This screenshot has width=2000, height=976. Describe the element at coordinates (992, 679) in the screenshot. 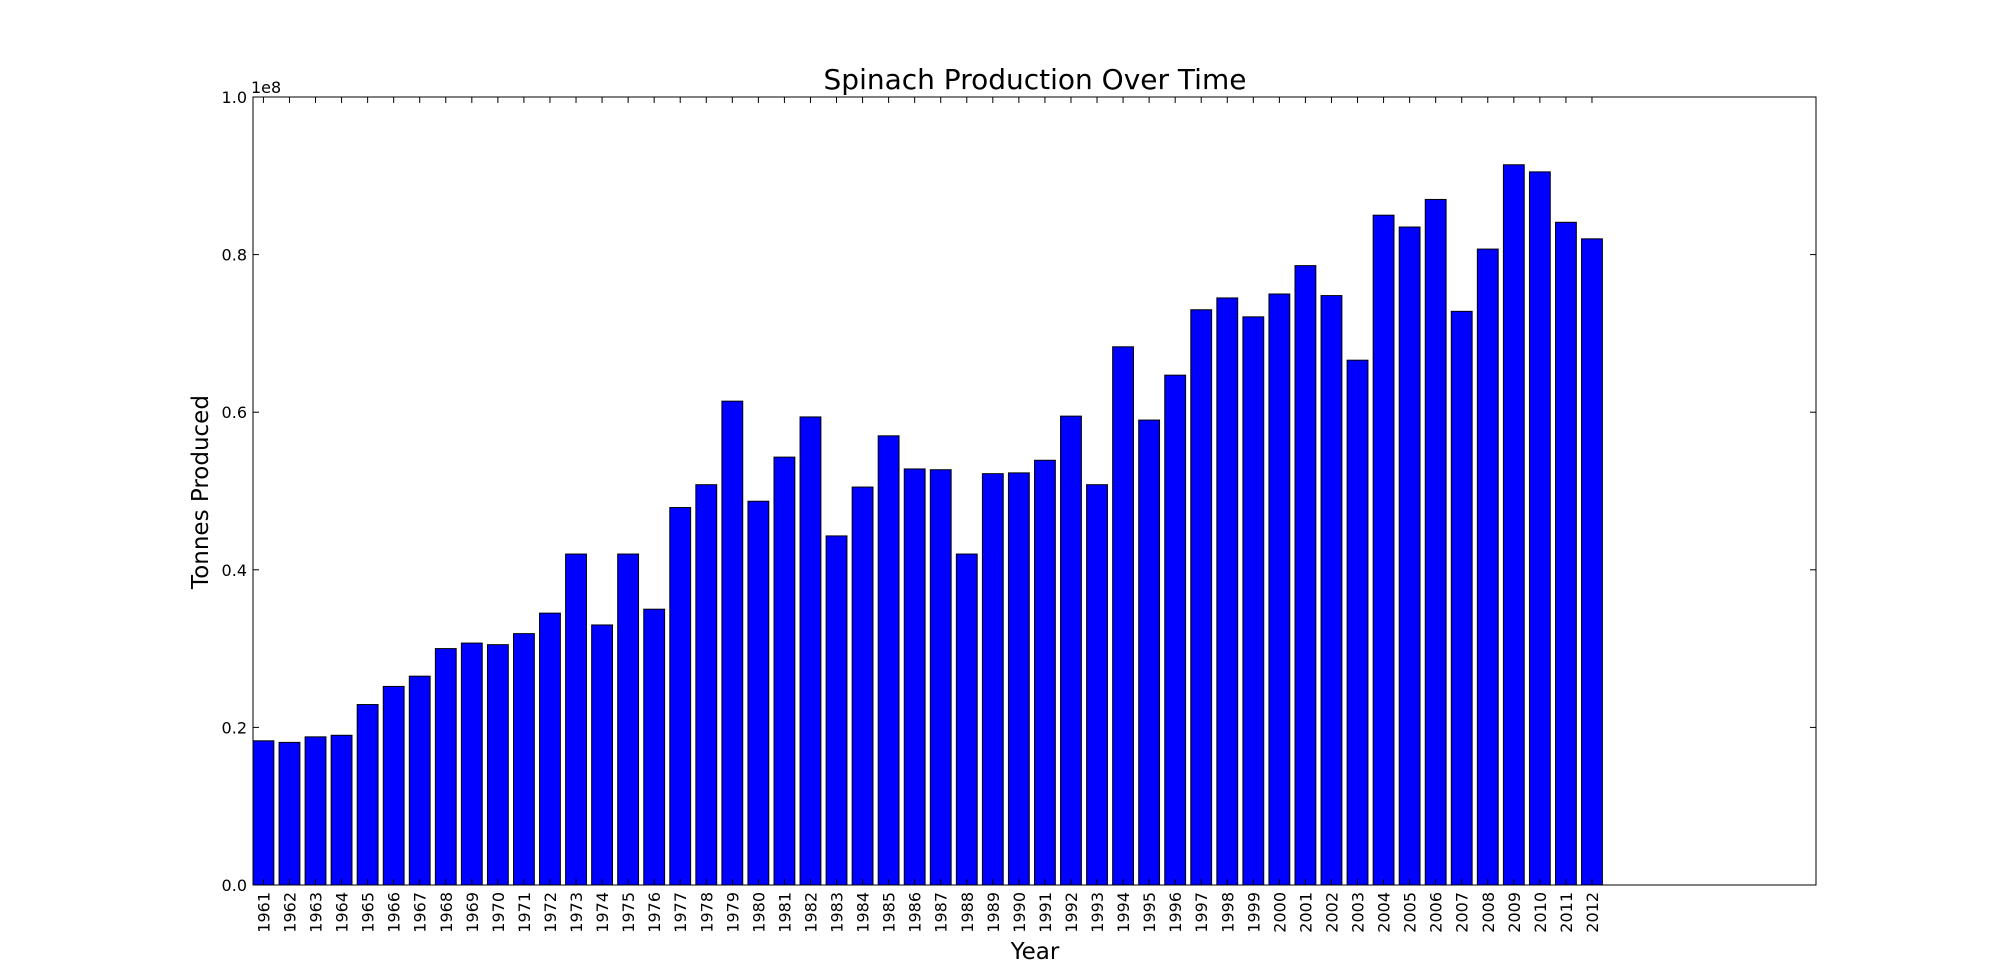

I see `bar-1989` at that location.